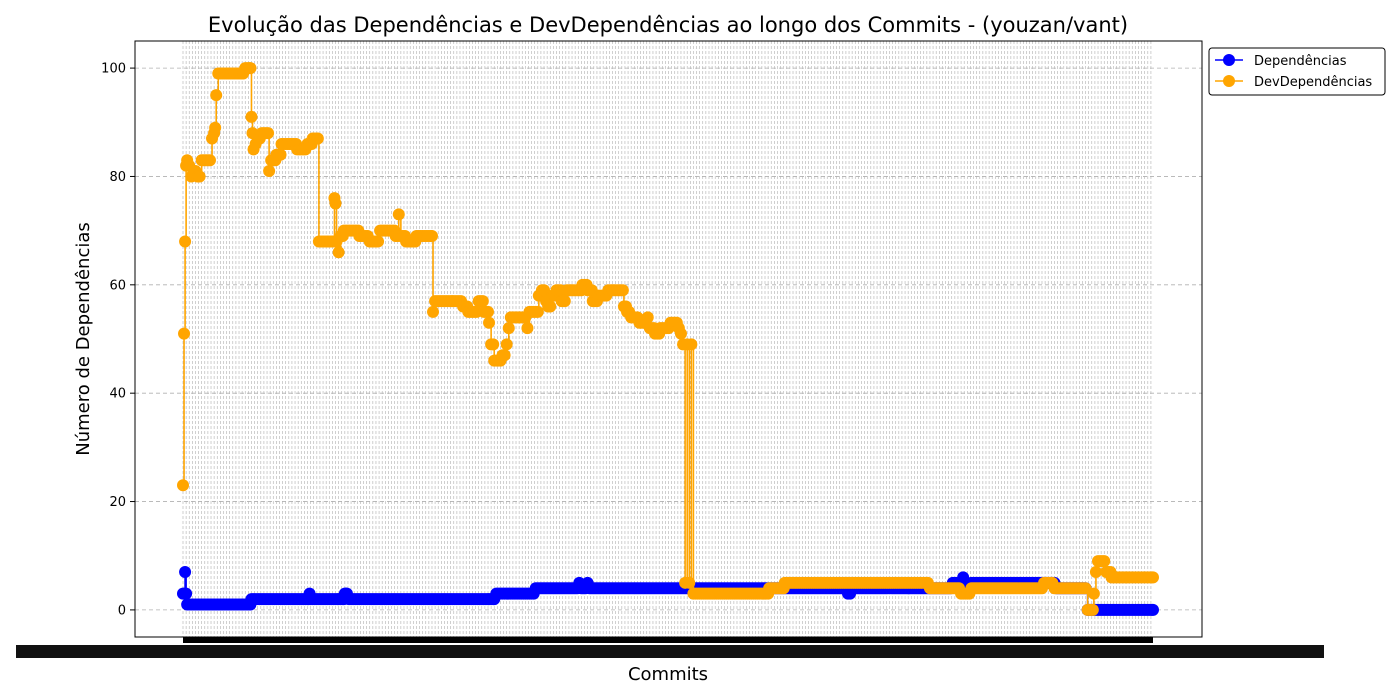 The height and width of the screenshot is (700, 1400). I want to click on legend-marker-dependencias, so click(1229, 60).